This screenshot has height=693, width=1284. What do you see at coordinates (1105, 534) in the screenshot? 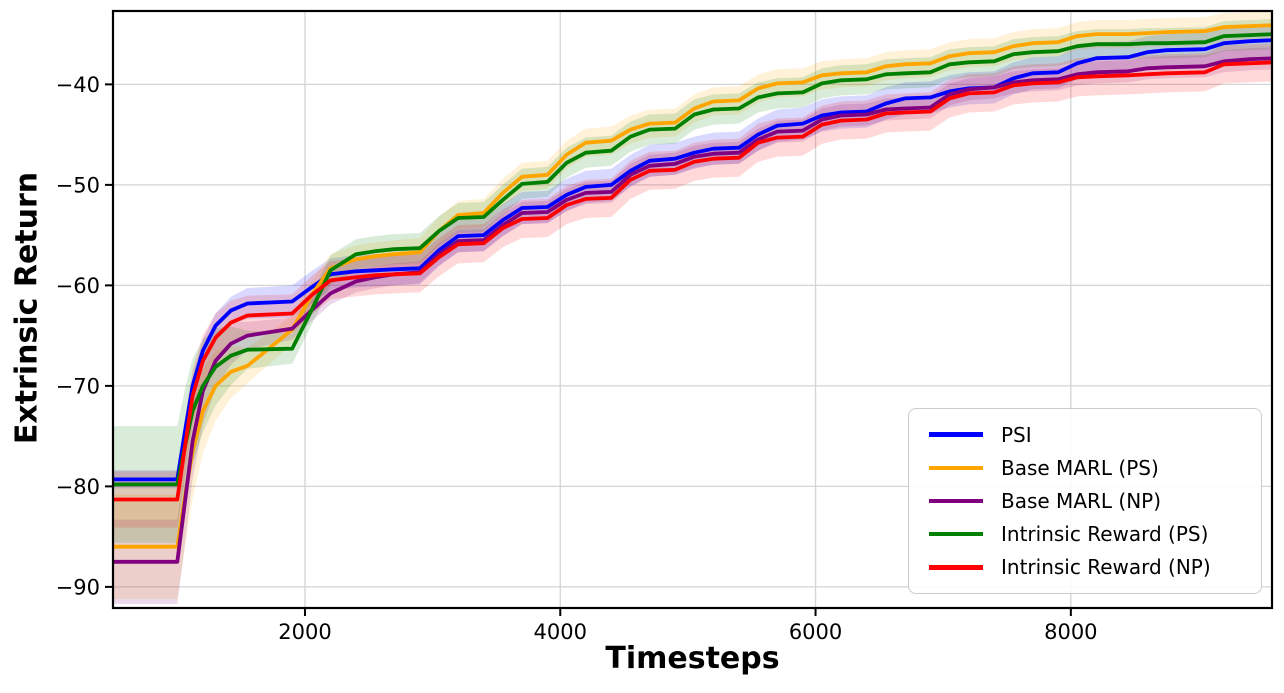
I see `legend-label-intrinsic-reward-ps: Intrinsic Reward (PS)` at bounding box center [1105, 534].